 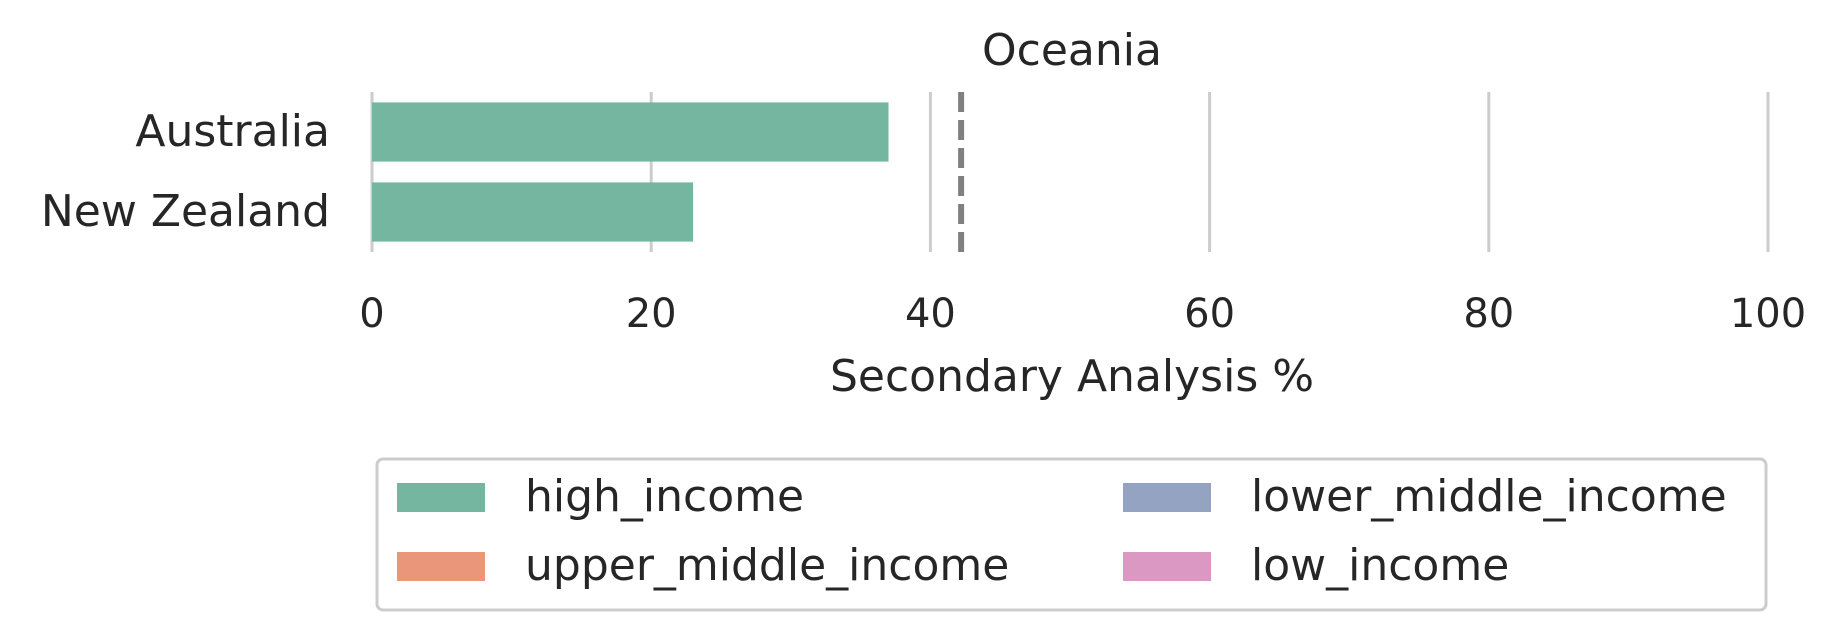 What do you see at coordinates (930, 314) in the screenshot?
I see `x-tick-label: 40` at bounding box center [930, 314].